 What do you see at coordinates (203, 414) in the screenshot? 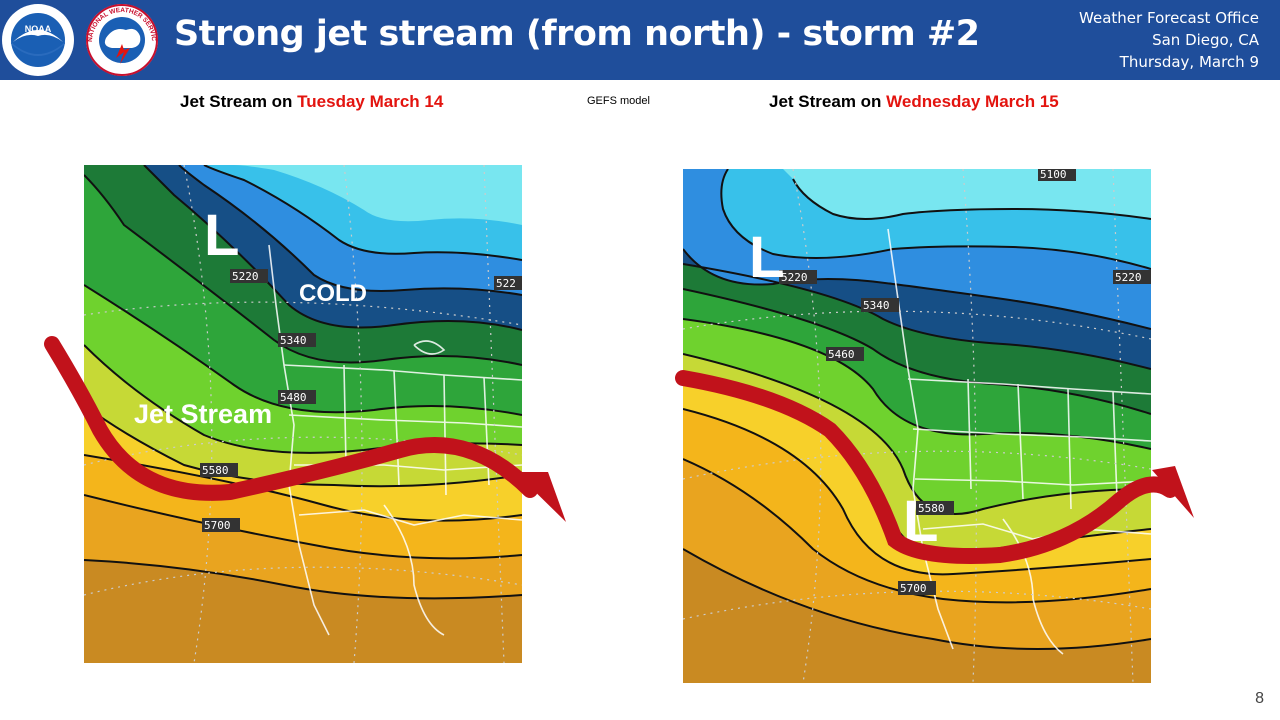
I see `jet-stream-label: Jet Stream` at bounding box center [203, 414].